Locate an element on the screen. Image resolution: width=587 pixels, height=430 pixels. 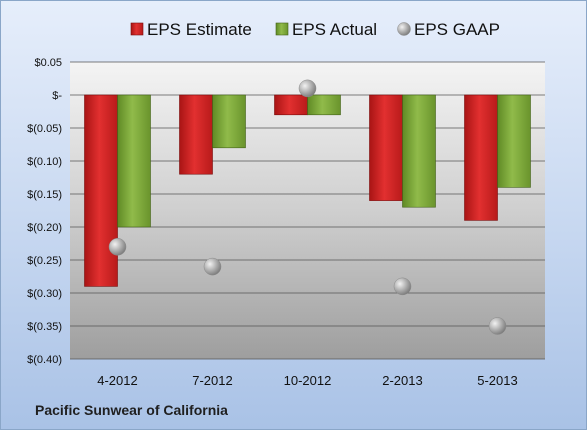
legend-label-0: EPS Estimate is located at coordinates (199, 29).